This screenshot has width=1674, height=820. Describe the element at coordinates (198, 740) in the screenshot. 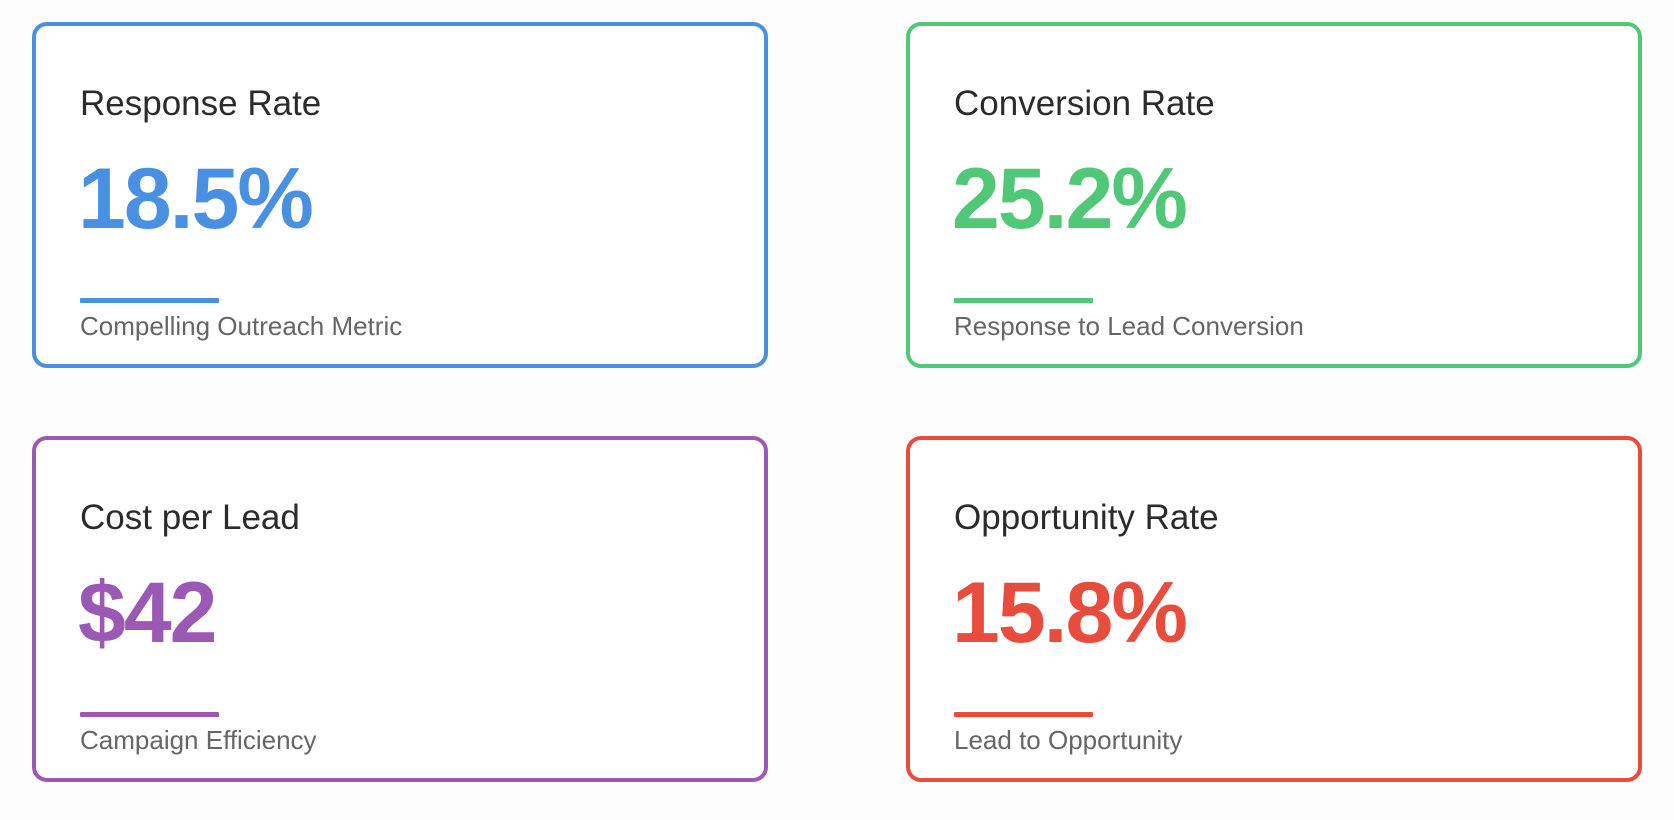

I see `metric-subtitle: Campaign Efficiency` at that location.